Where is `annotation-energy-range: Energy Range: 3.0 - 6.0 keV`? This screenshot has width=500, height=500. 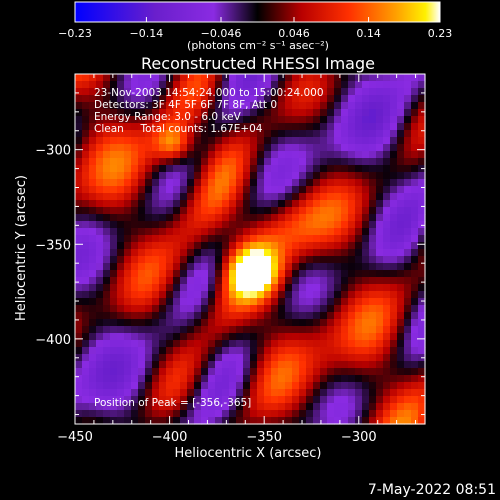 annotation-energy-range: Energy Range: 3.0 - 6.0 keV is located at coordinates (168, 117).